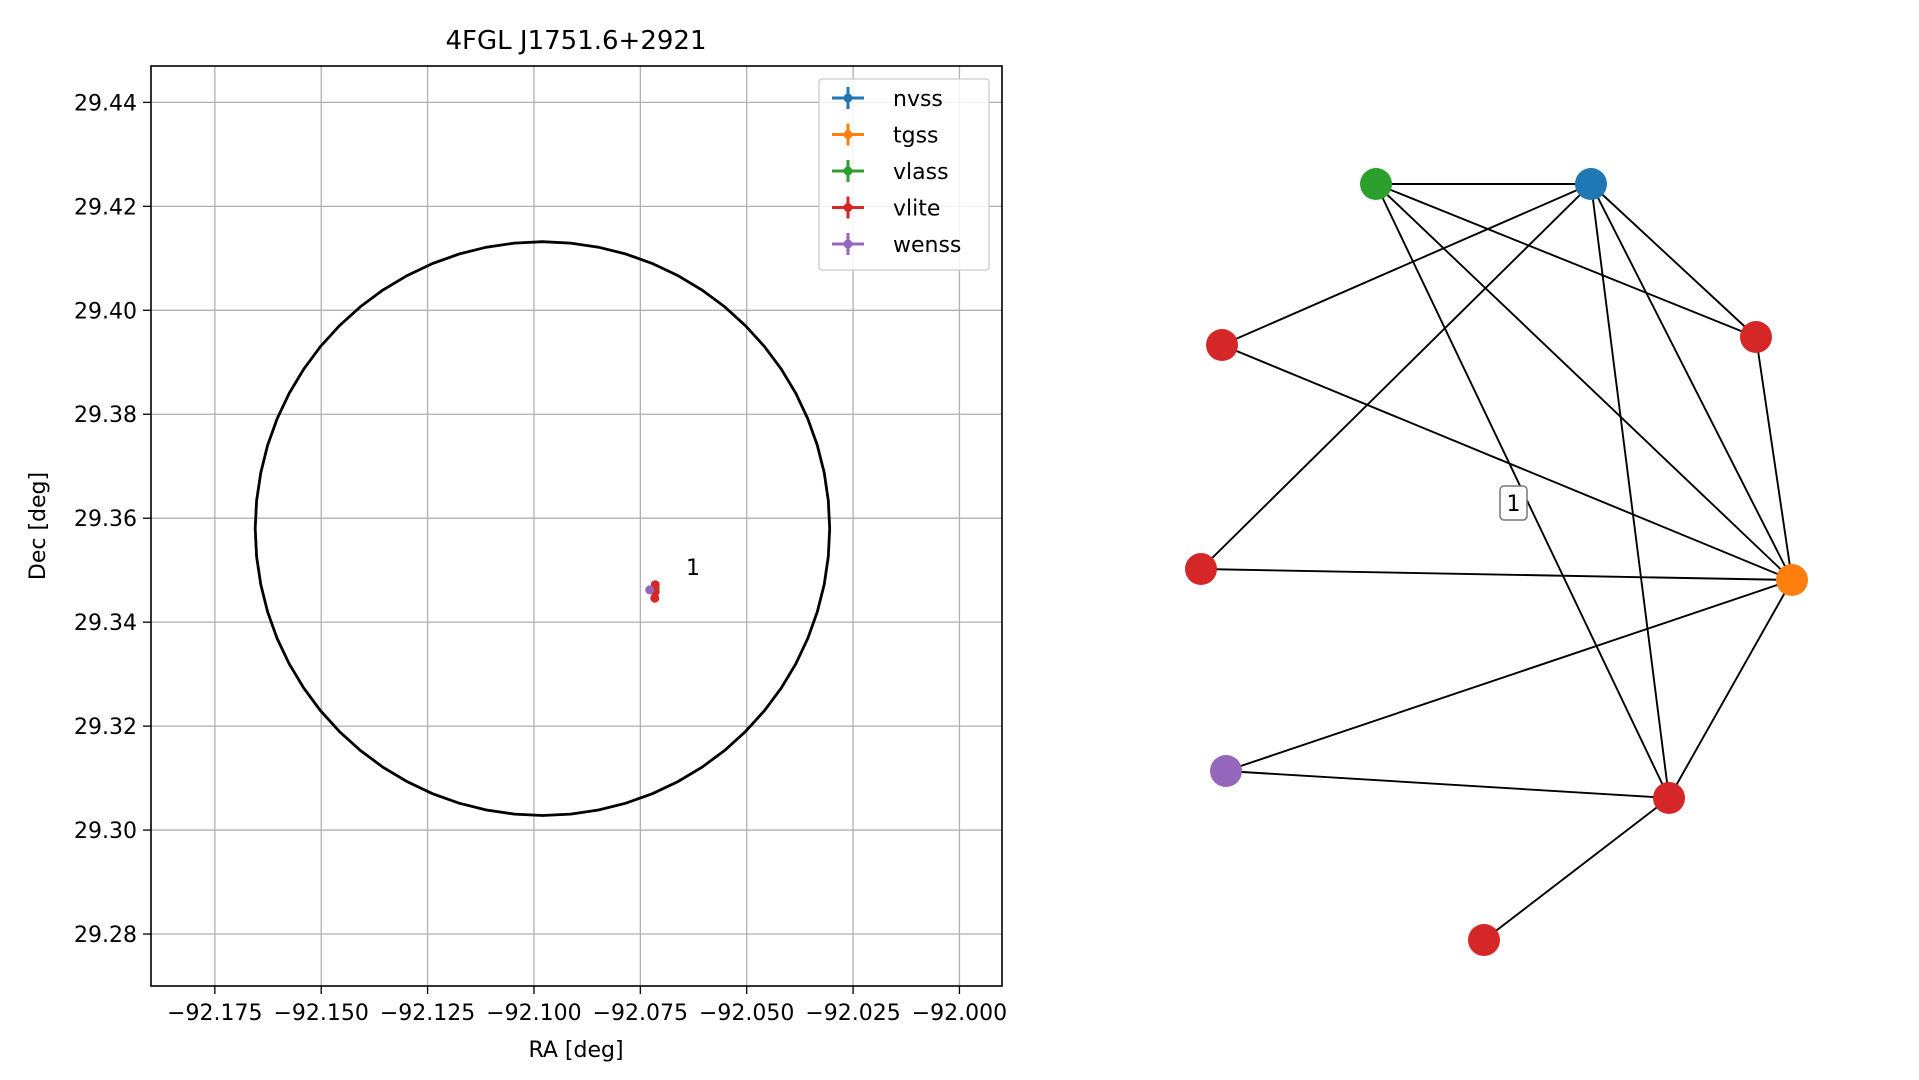 The width and height of the screenshot is (1919, 1080). What do you see at coordinates (693, 568) in the screenshot?
I see `point-annotation: 1` at bounding box center [693, 568].